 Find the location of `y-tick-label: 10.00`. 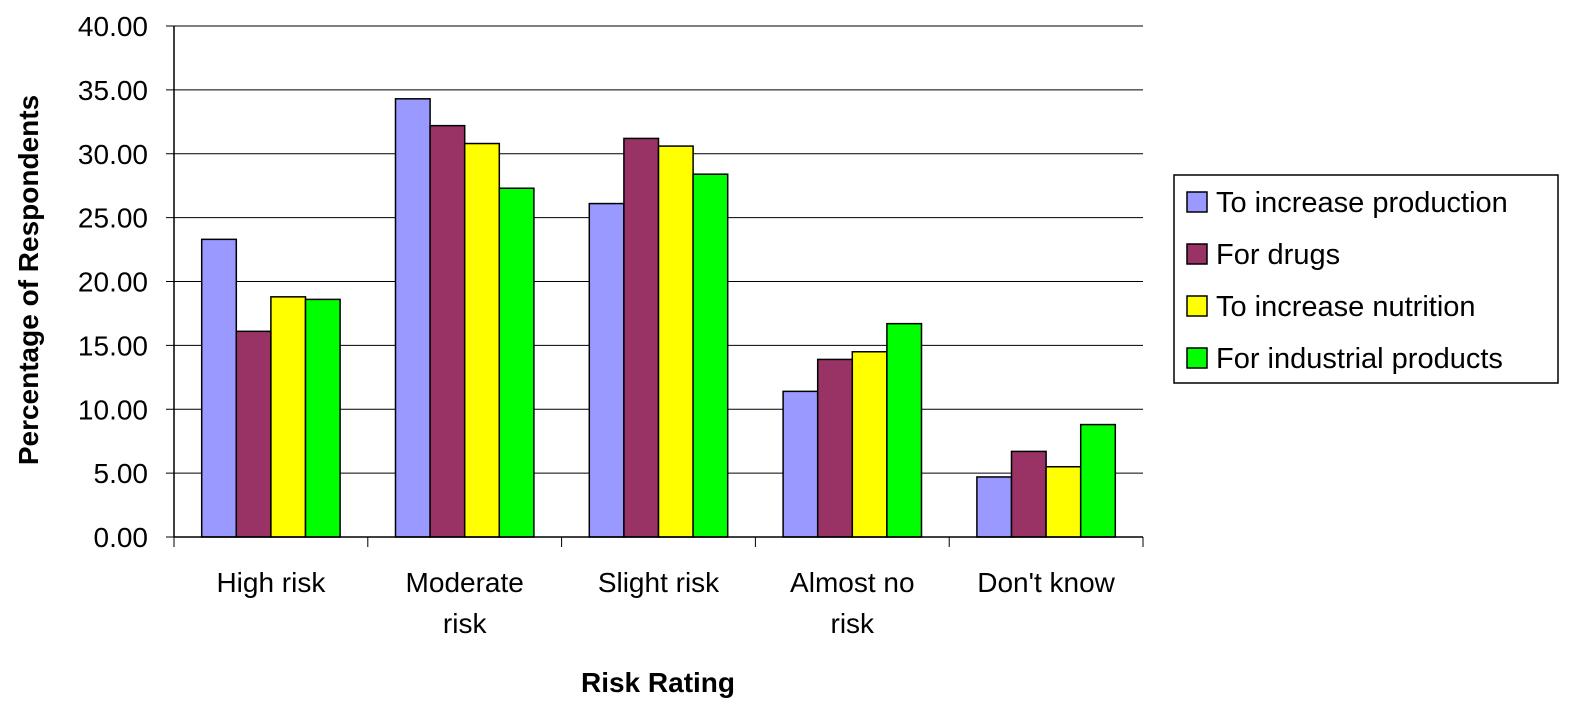

y-tick-label: 10.00 is located at coordinates (113, 409).